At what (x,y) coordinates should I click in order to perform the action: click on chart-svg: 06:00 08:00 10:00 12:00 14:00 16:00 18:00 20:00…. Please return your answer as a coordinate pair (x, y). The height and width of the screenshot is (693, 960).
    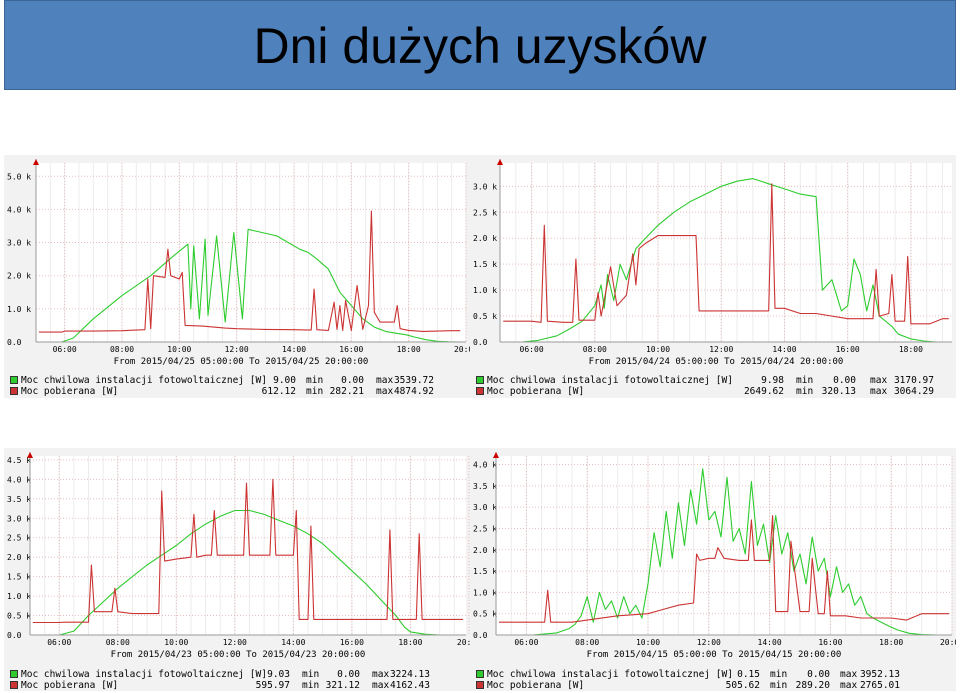
    Looking at the image, I should click on (238, 263).